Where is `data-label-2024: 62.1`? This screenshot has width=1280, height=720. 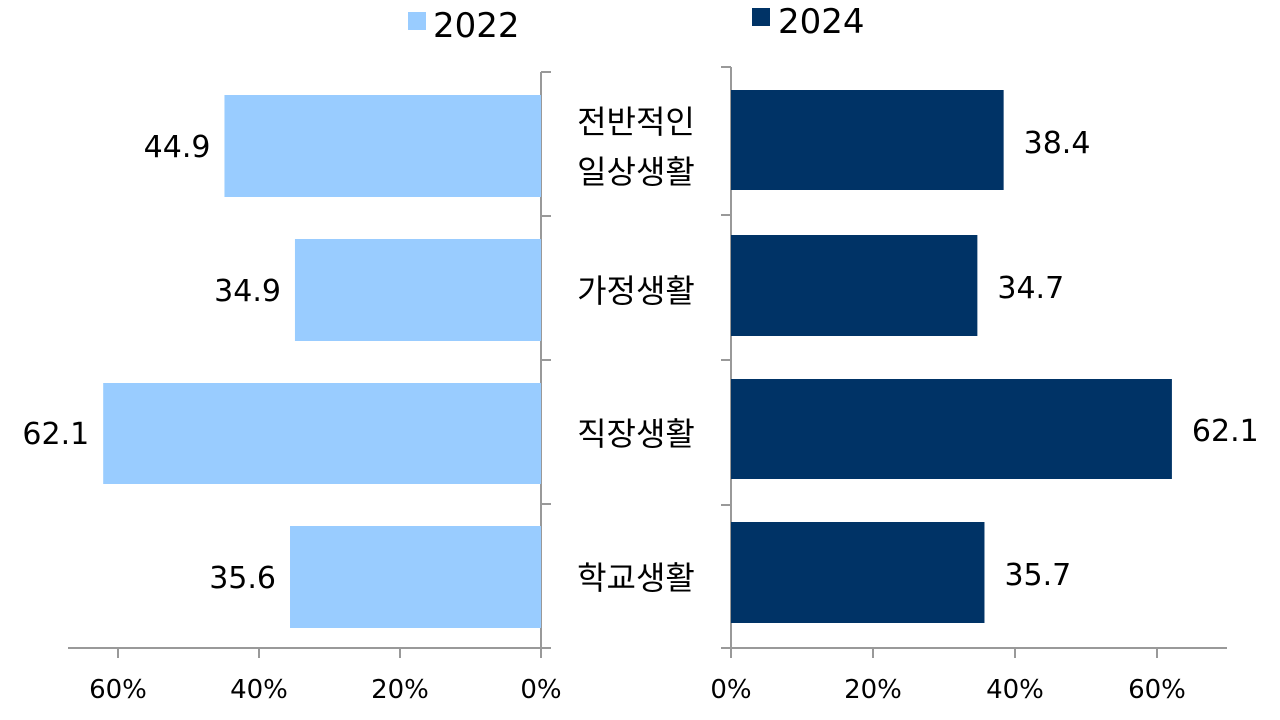
data-label-2024: 62.1 is located at coordinates (1225, 431).